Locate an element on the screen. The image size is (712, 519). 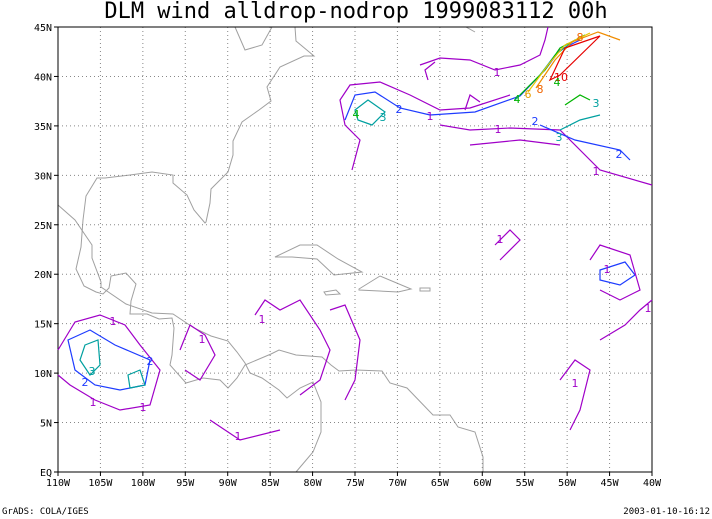
y-tick-label: 45N is located at coordinates (43, 28).